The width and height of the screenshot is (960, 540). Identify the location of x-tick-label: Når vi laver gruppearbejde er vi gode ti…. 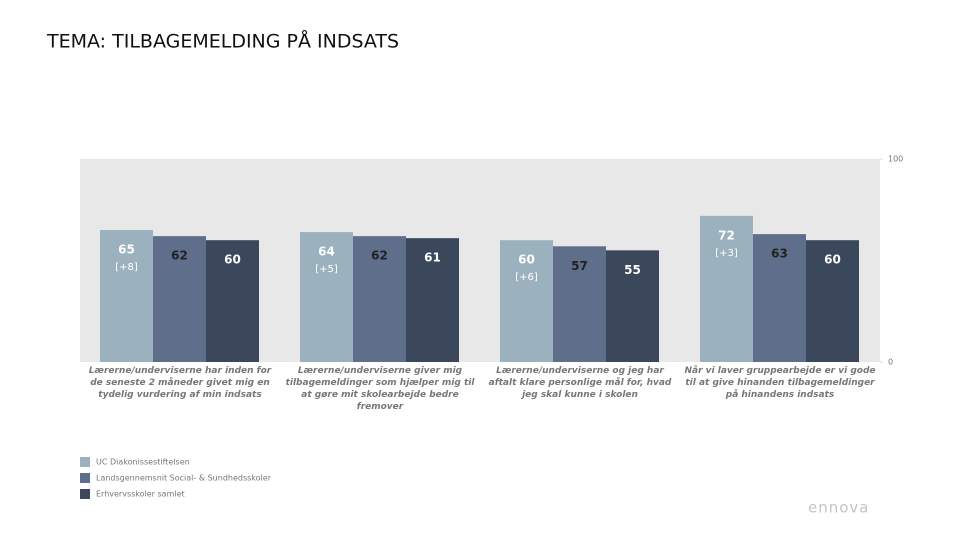
(780, 383).